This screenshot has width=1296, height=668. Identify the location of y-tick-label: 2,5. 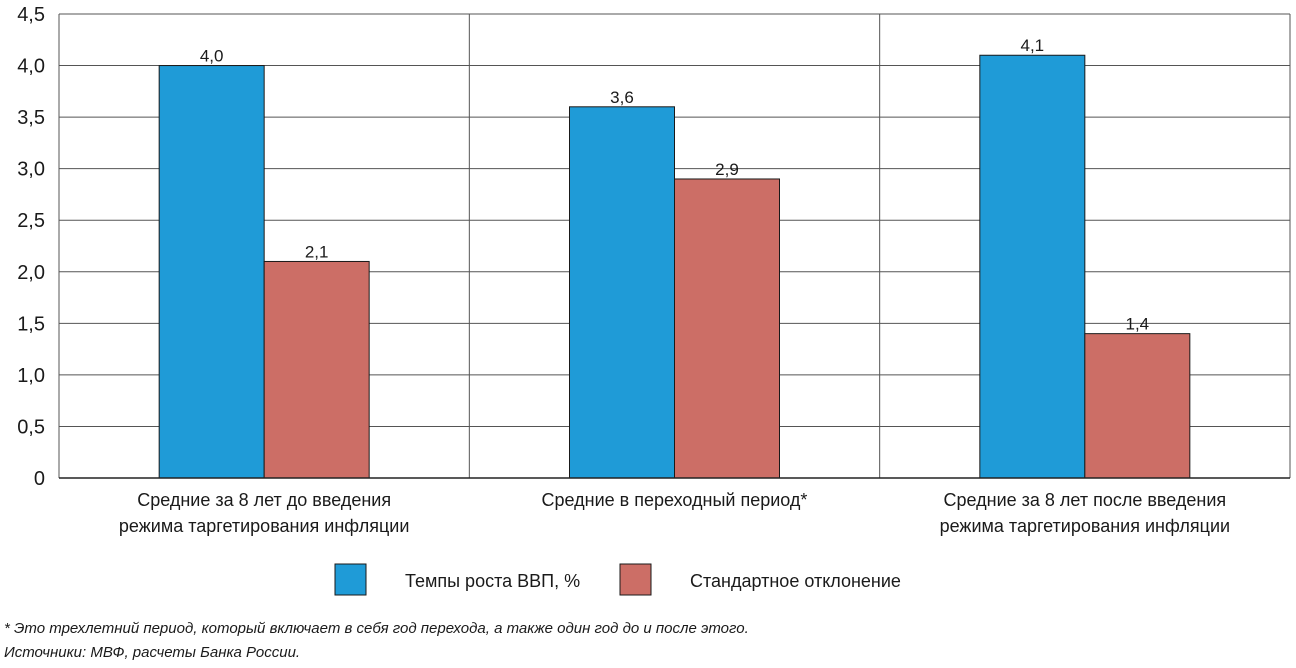
(31, 221).